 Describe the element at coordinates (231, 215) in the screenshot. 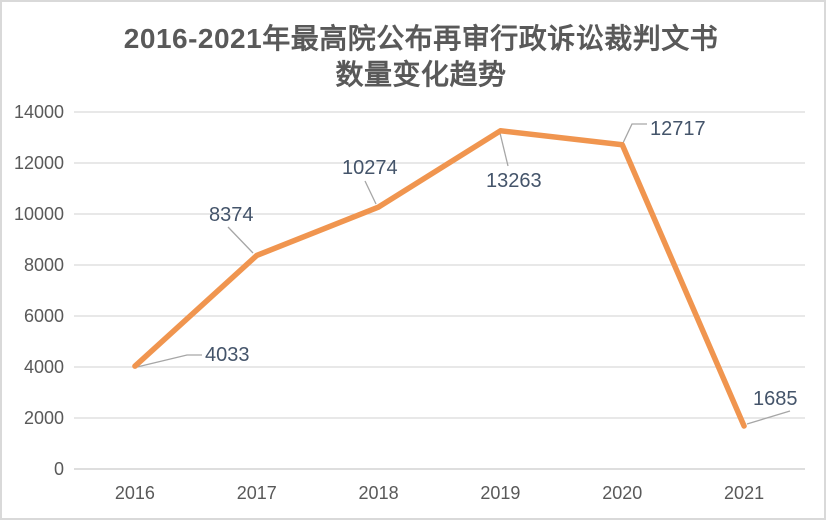

I see `data-label: 8374` at that location.